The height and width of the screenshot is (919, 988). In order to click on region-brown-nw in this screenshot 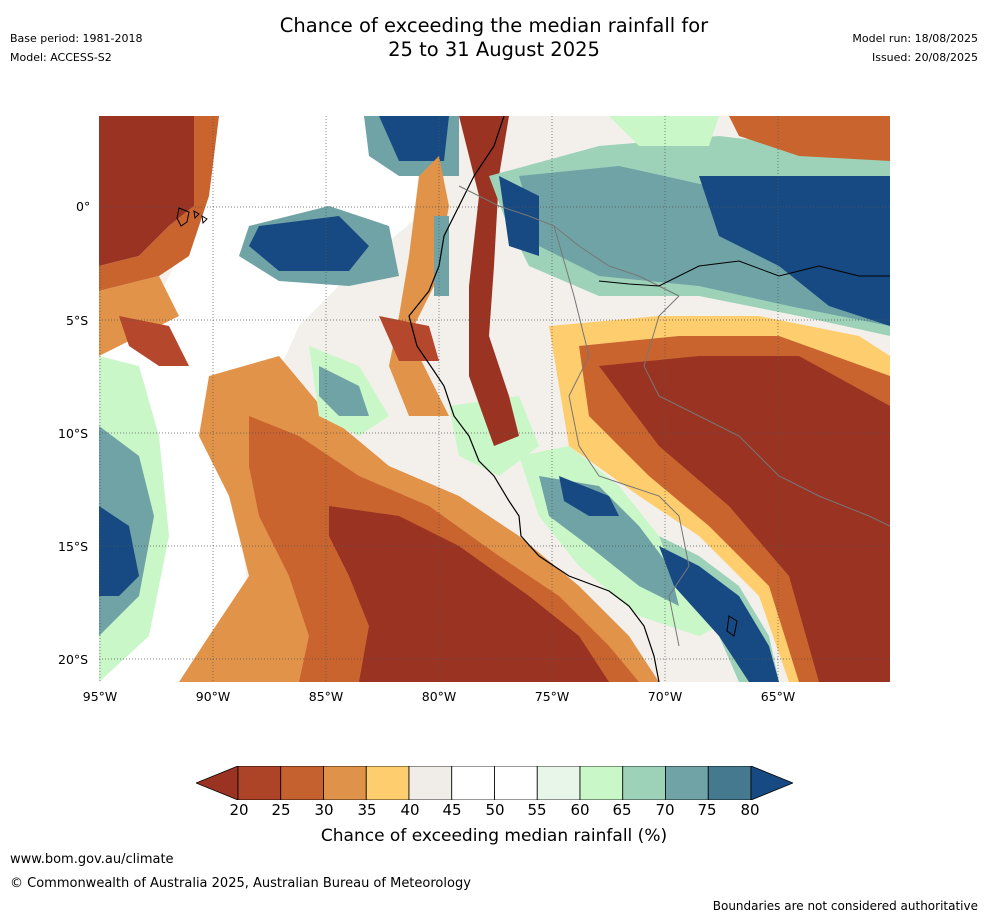, I will do `click(154, 191)`.